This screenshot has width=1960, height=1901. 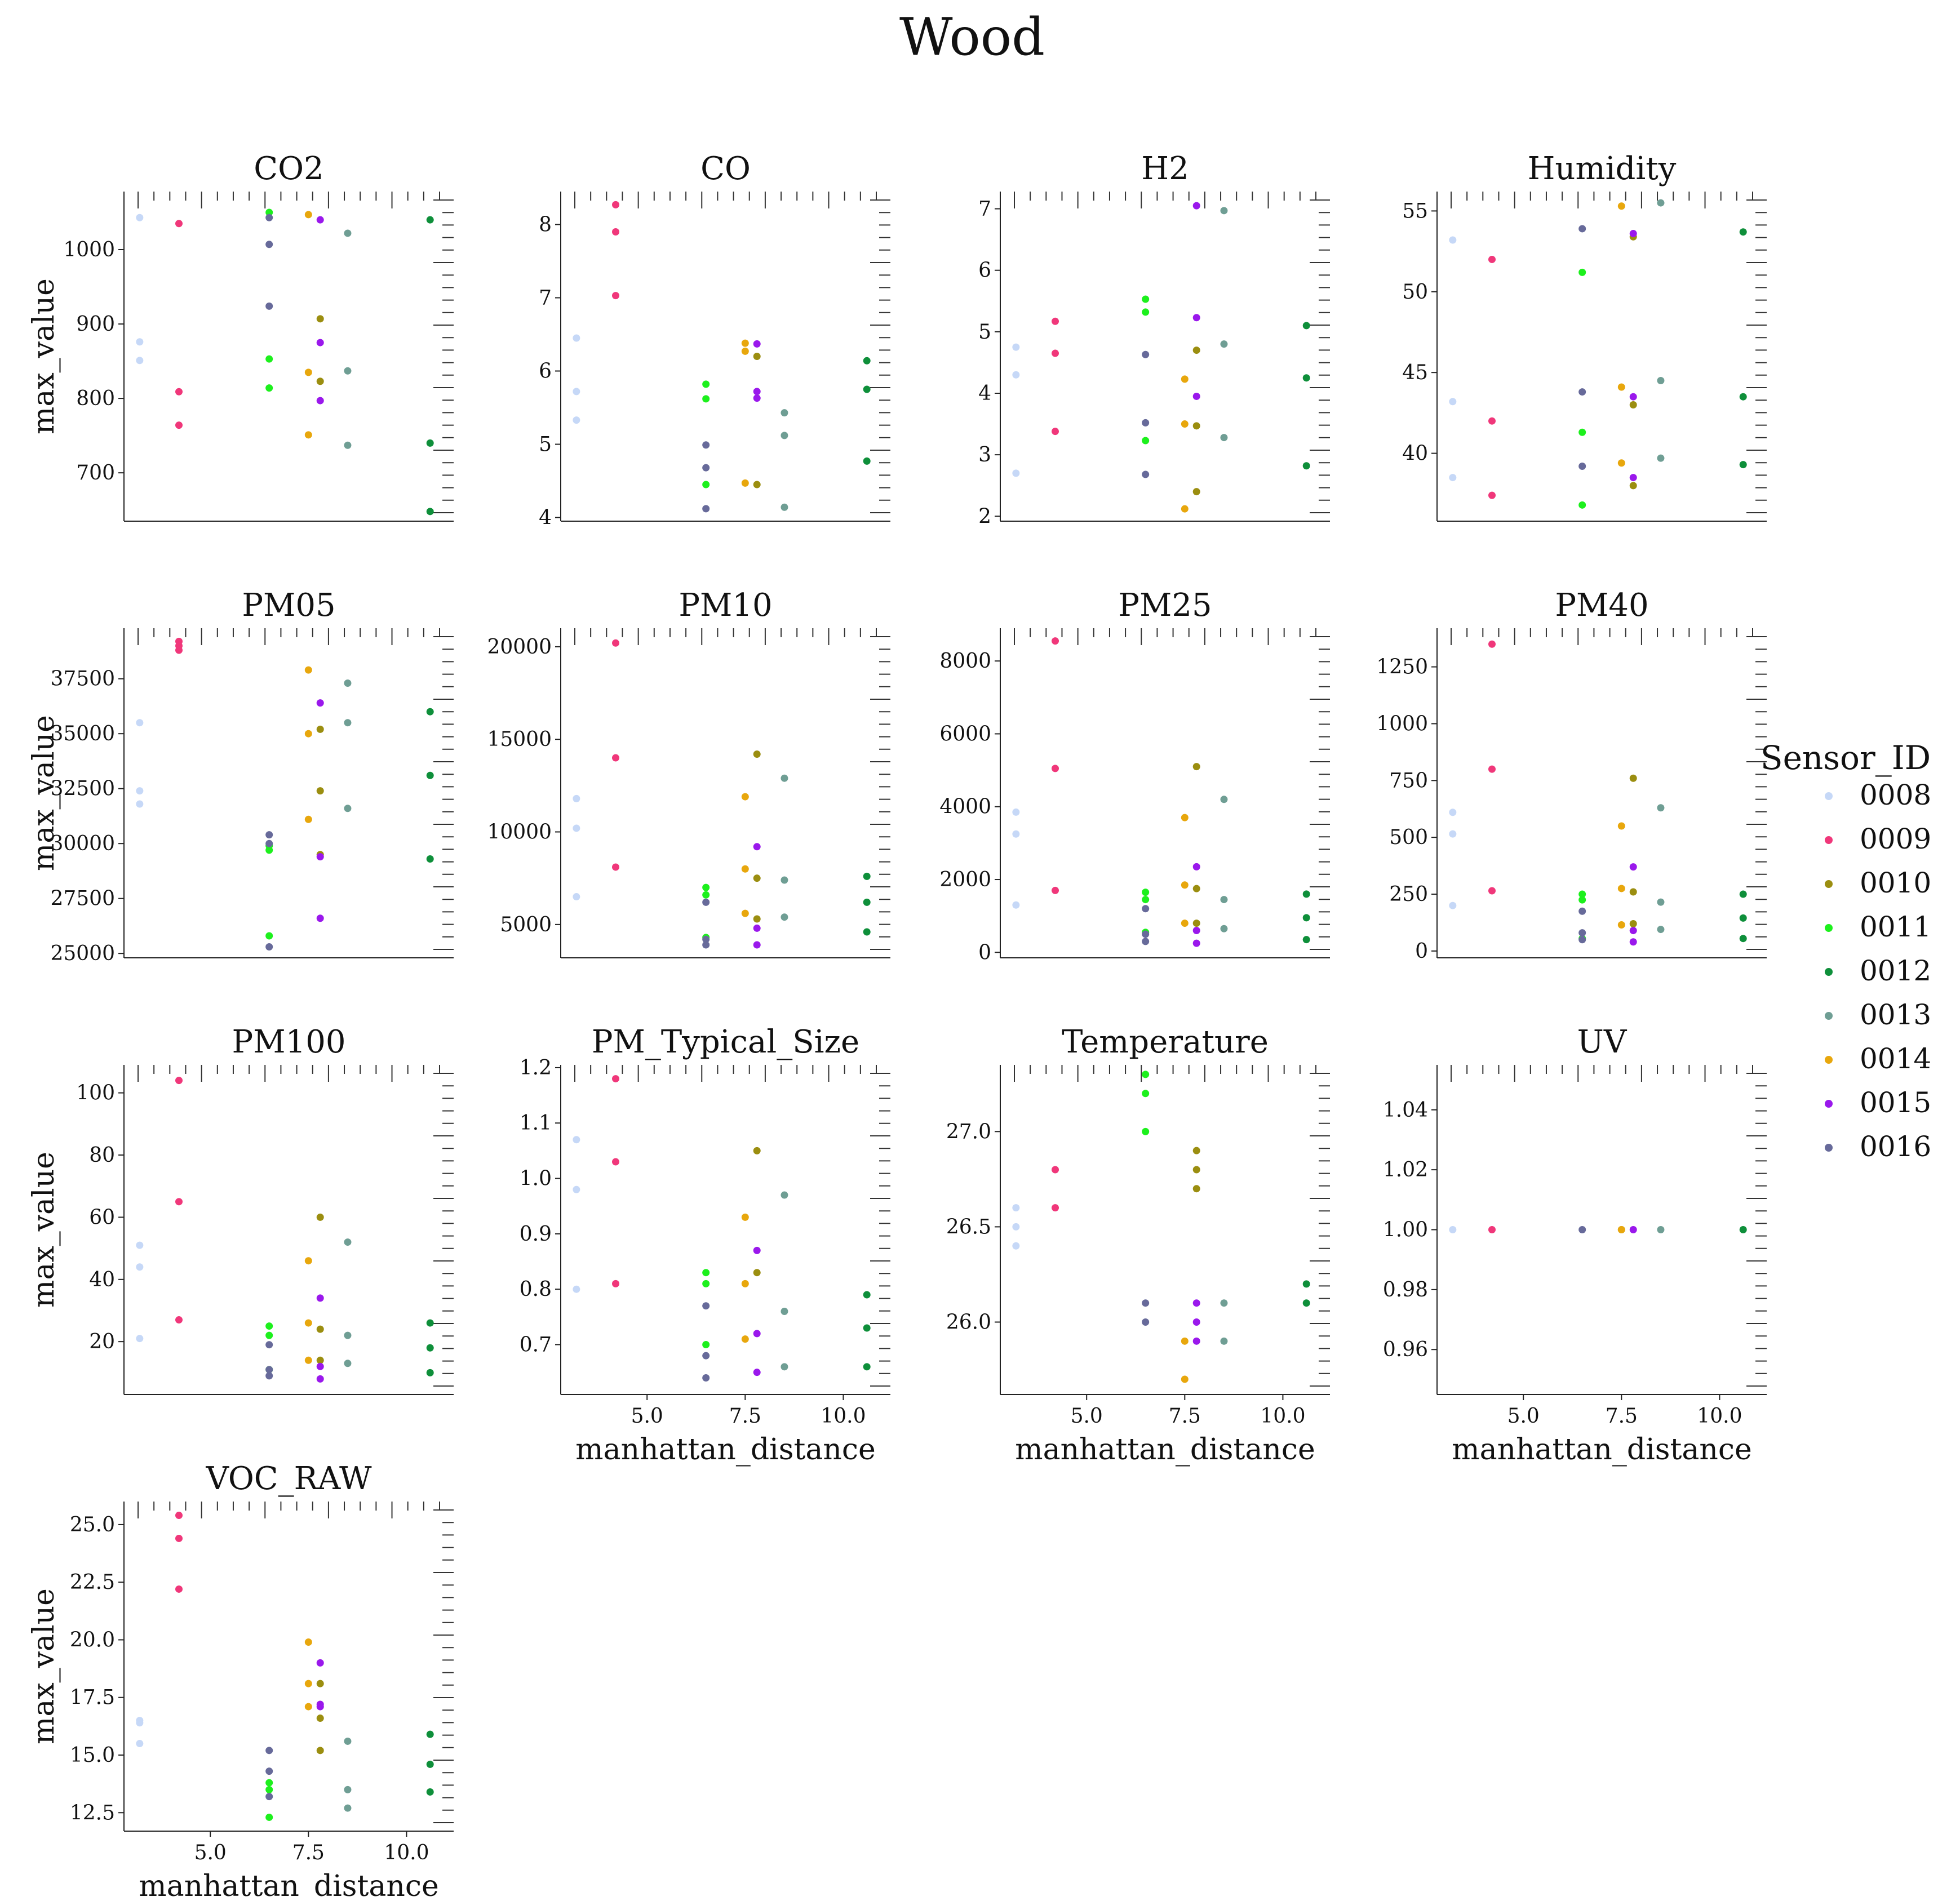 I want to click on legend-entry-0012: 0012, so click(x=1878, y=970).